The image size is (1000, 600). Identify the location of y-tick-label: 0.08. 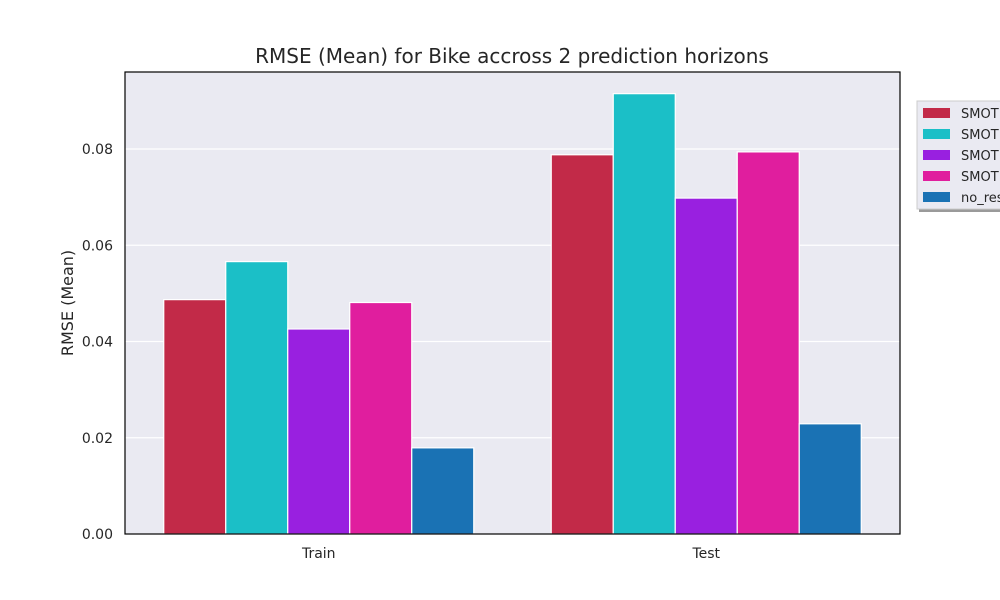
(97, 150).